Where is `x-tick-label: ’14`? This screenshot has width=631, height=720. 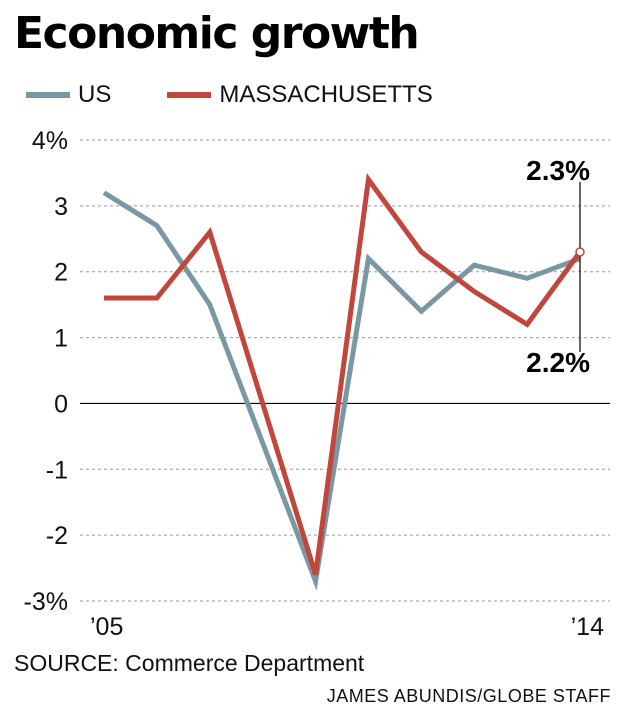 x-tick-label: ’14 is located at coordinates (587, 626).